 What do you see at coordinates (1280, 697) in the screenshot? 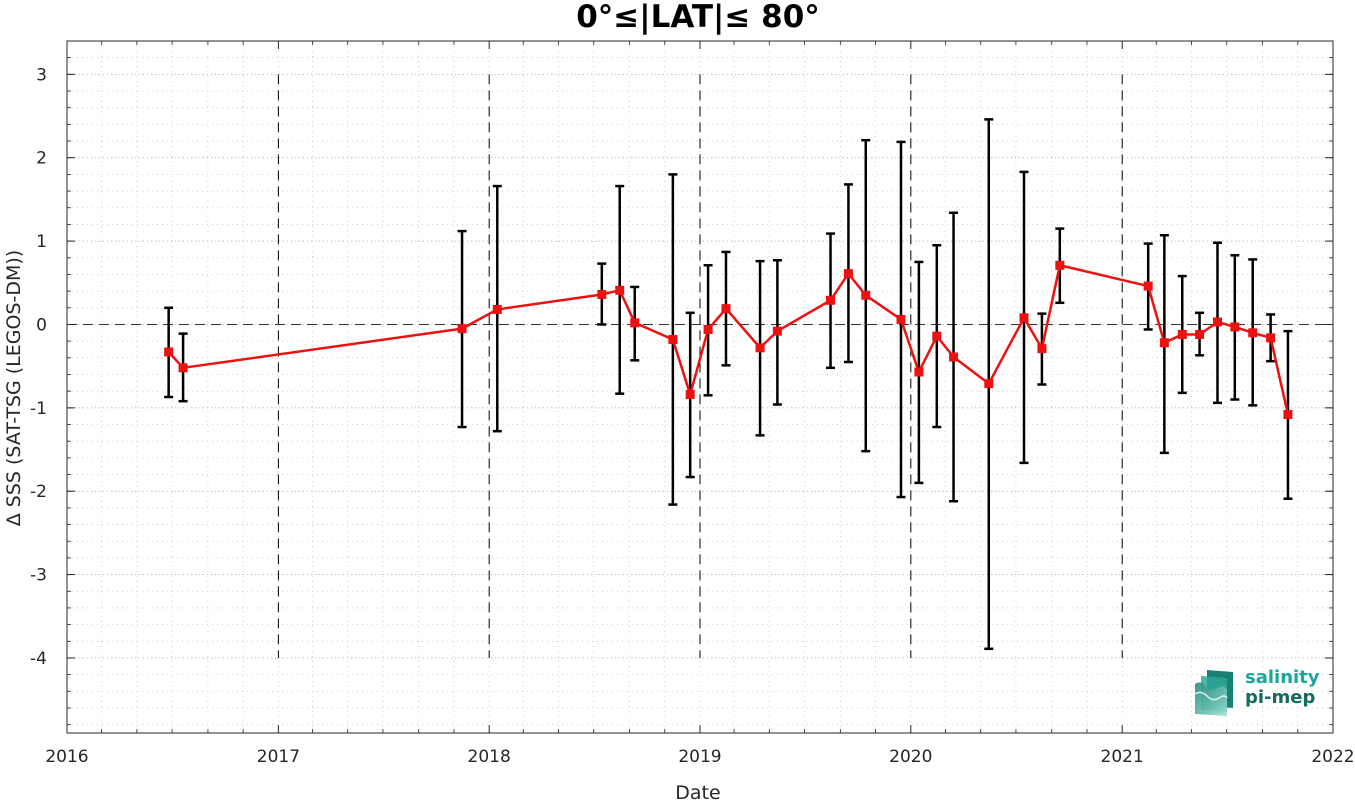
I see `logo-text-pimep: pi-mep` at bounding box center [1280, 697].